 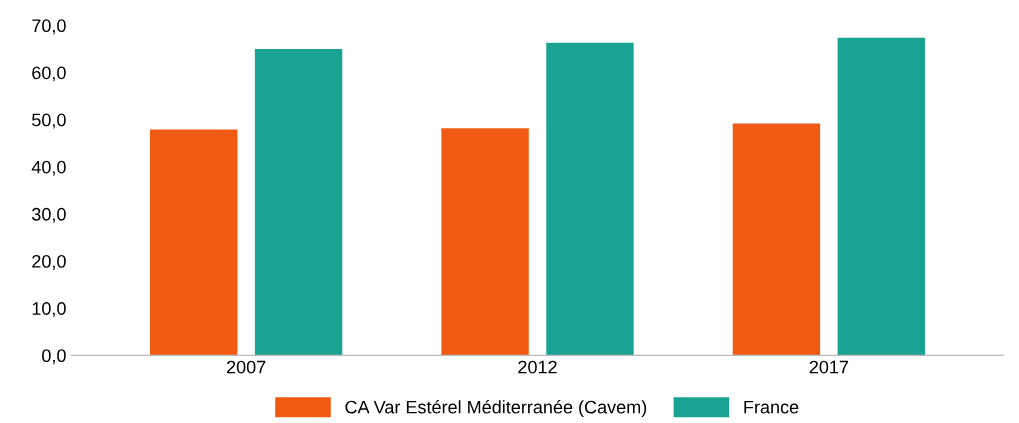 What do you see at coordinates (49, 262) in the screenshot?
I see `y-tick-label: 20,0` at bounding box center [49, 262].